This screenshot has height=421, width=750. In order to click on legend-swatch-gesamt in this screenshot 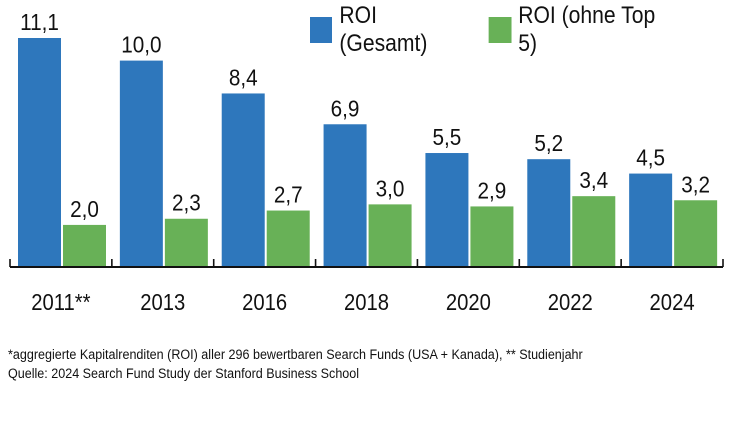, I will do `click(321, 30)`.